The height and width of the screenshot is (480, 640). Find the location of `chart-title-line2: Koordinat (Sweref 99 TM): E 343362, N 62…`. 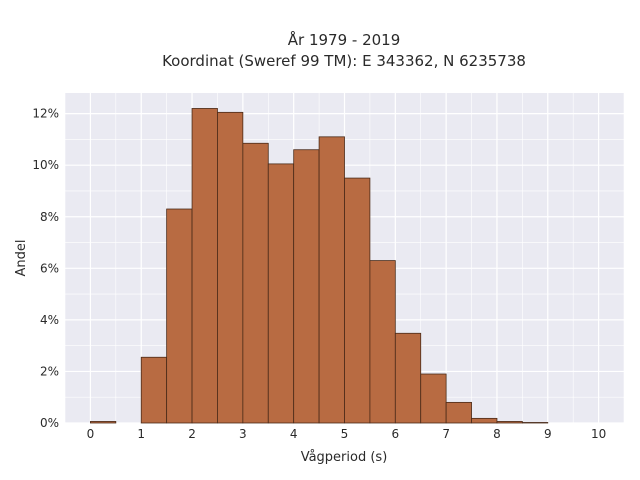

chart-title-line2: Koordinat (Sweref 99 TM): E 343362, N 62… is located at coordinates (344, 61).